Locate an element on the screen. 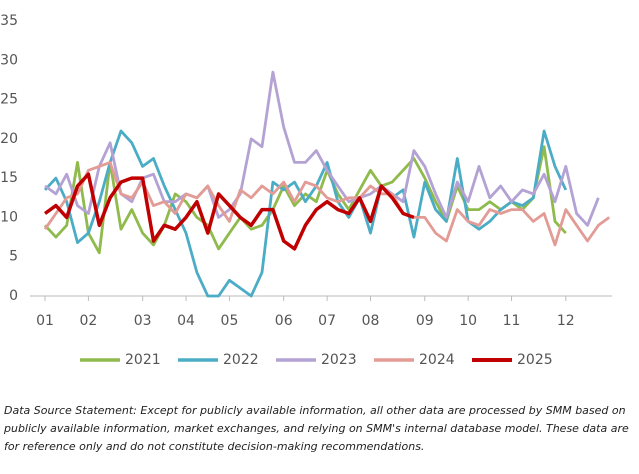 The image size is (639, 474). x-tick-label: 12 is located at coordinates (566, 321).